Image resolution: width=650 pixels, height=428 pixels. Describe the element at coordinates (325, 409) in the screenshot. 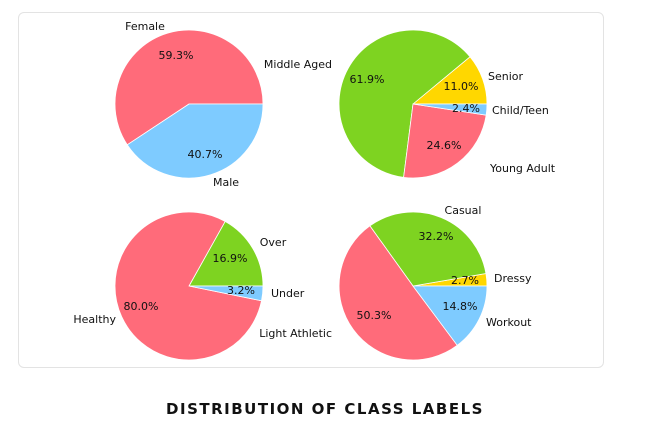

I see `figure-caption: DISTRIBUTION OF CLASS LABELS` at that location.